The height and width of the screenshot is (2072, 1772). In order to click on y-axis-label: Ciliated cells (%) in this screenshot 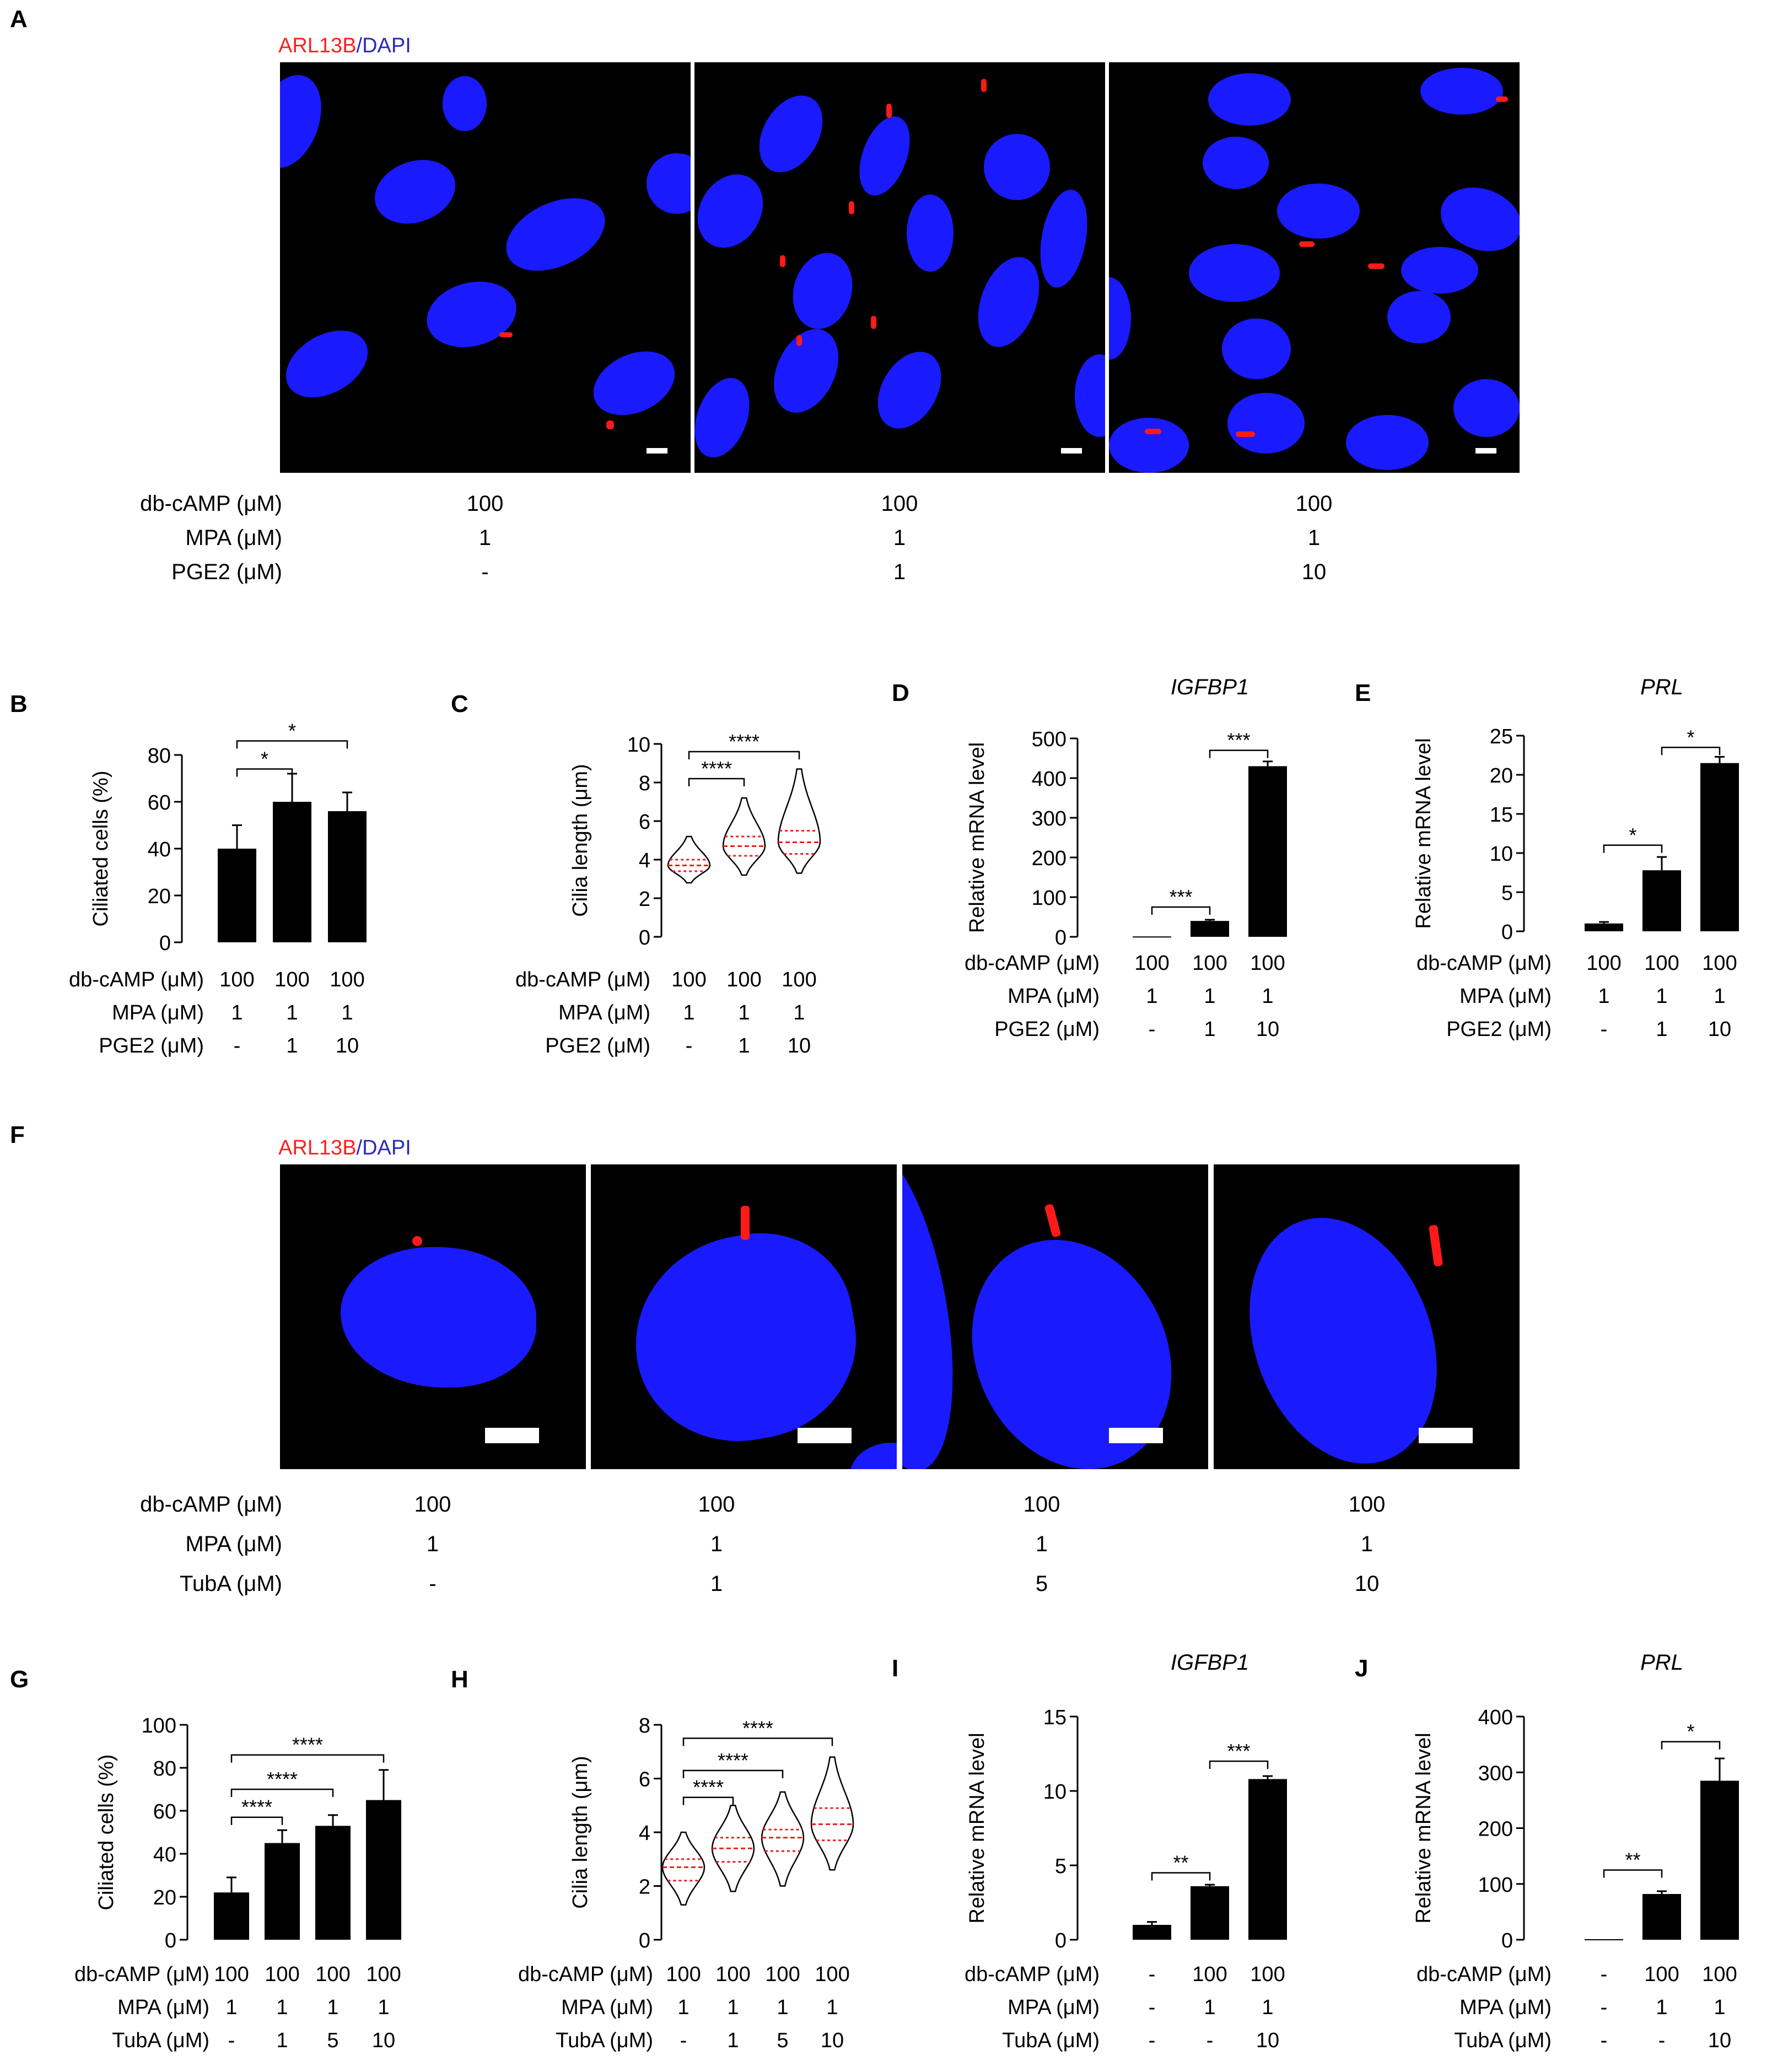, I will do `click(106, 1833)`.